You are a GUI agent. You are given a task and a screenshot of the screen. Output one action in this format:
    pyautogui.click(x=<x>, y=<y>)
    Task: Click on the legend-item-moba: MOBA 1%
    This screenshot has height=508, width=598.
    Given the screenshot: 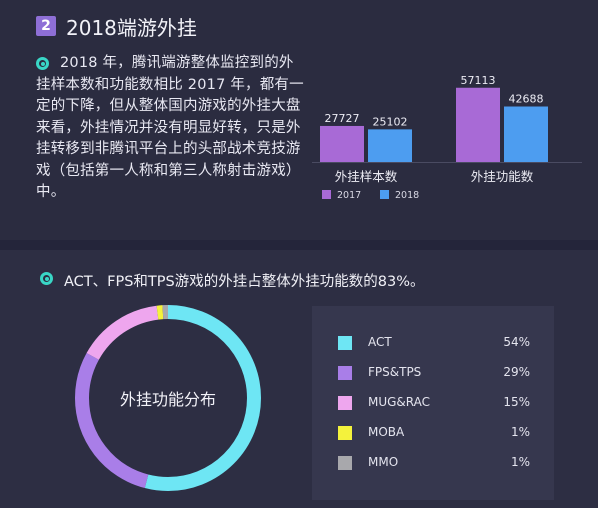 What is the action you would take?
    pyautogui.click(x=433, y=433)
    